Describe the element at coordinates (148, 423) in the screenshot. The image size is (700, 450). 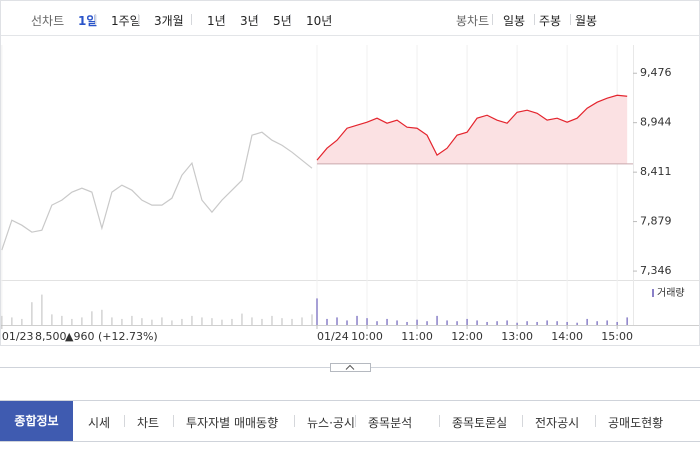
I see `tab: 차트` at that location.